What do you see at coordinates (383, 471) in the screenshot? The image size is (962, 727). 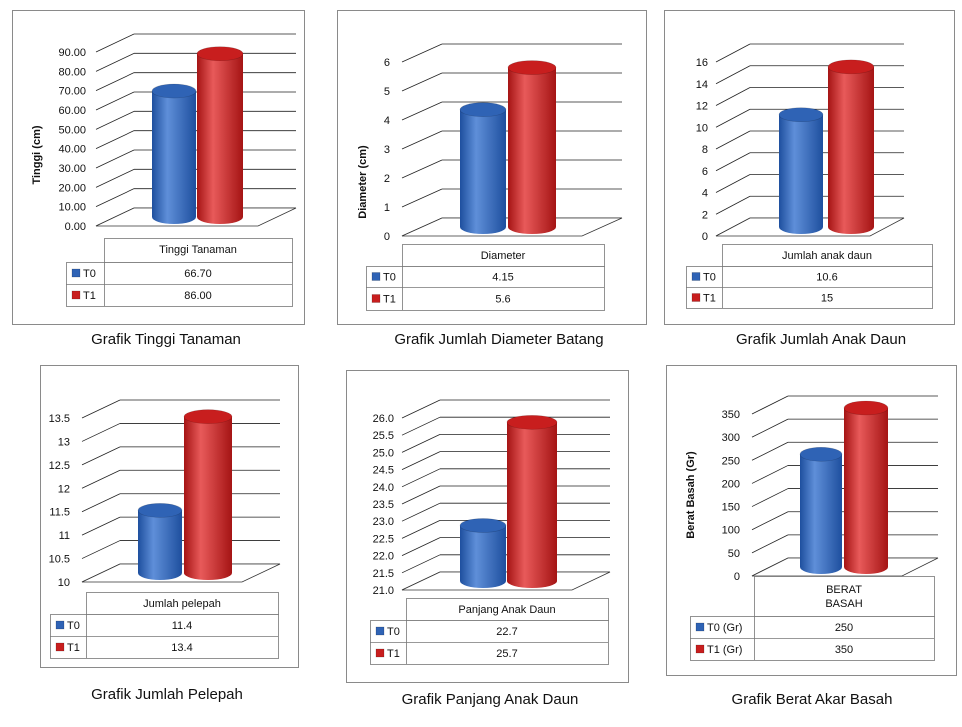 I see `y-tick-label: 24.5` at bounding box center [383, 471].